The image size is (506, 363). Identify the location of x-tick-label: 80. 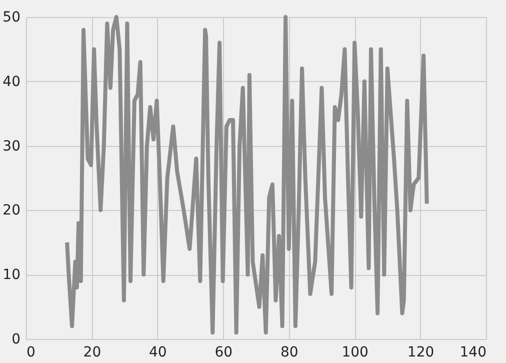
(289, 352).